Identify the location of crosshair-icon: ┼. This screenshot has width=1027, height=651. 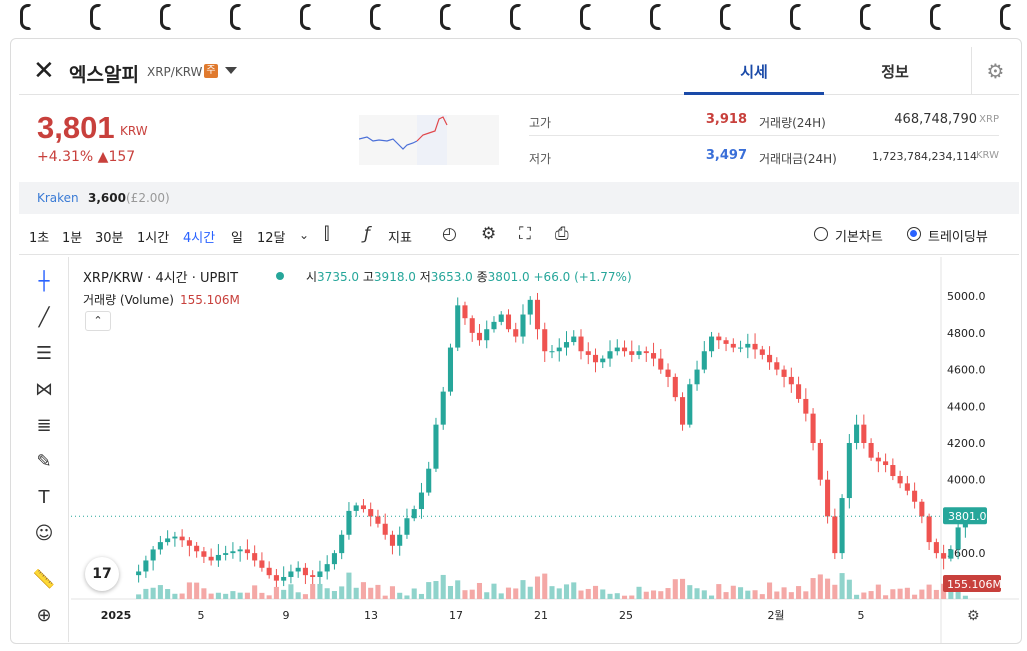
(44, 281).